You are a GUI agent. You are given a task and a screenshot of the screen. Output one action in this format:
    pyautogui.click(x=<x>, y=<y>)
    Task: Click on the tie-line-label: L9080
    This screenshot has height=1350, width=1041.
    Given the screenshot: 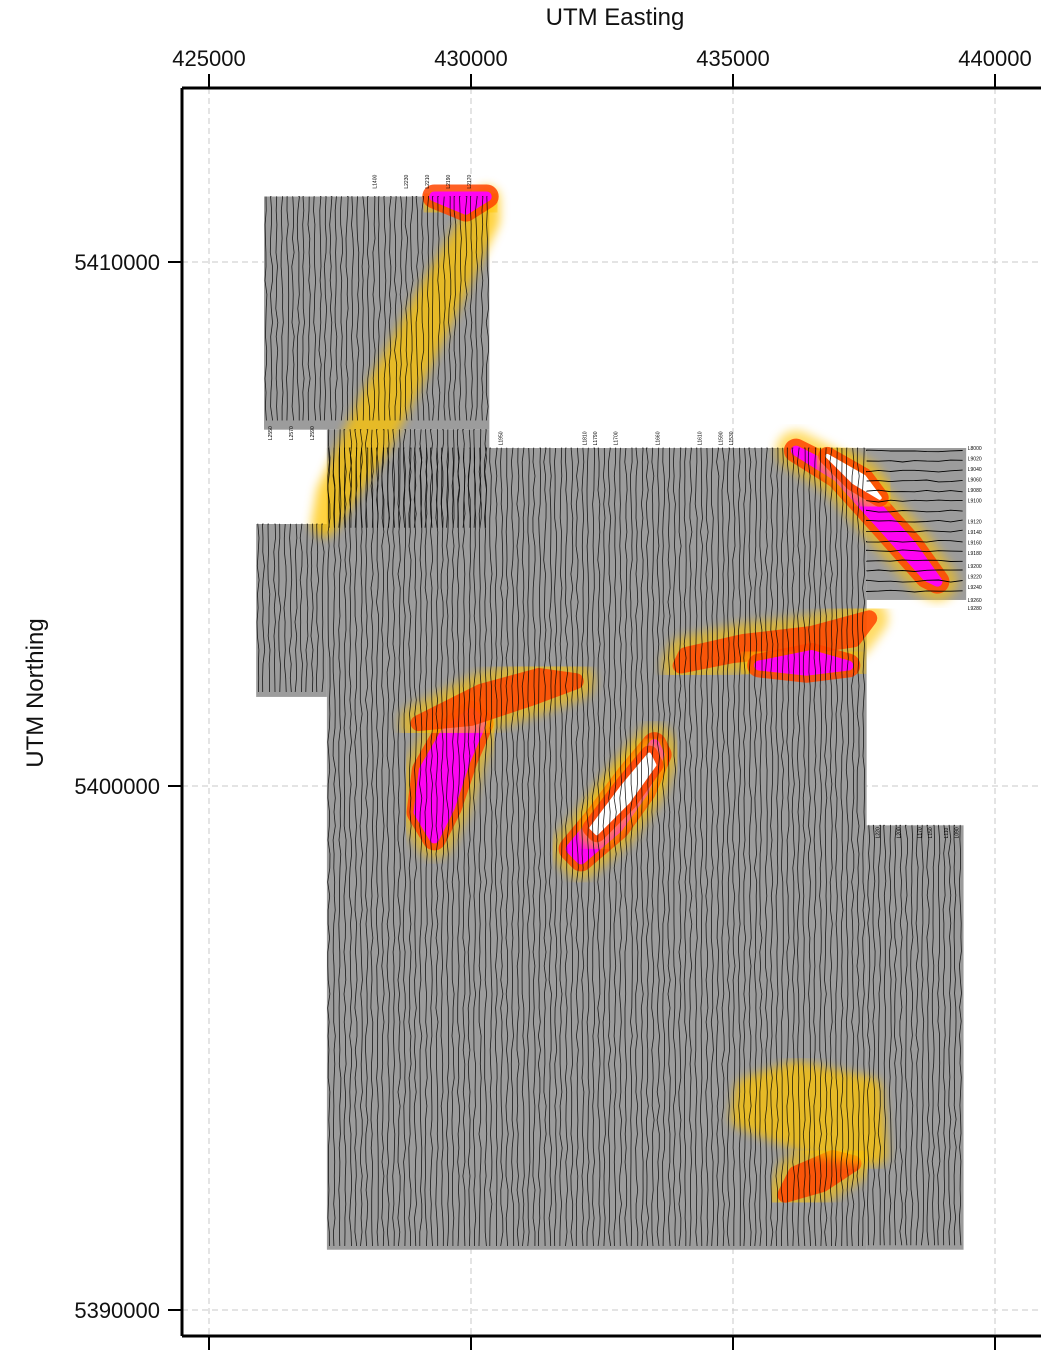 What is the action you would take?
    pyautogui.click(x=975, y=491)
    